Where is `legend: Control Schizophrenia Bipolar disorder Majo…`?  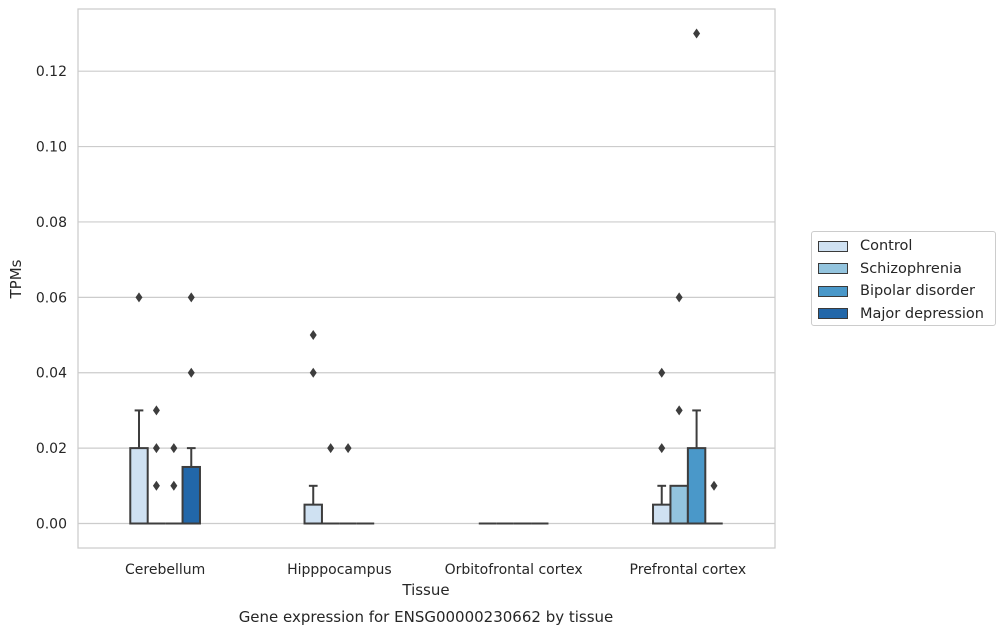
legend: Control Schizophrenia Bipolar disorder Majo… is located at coordinates (903, 278).